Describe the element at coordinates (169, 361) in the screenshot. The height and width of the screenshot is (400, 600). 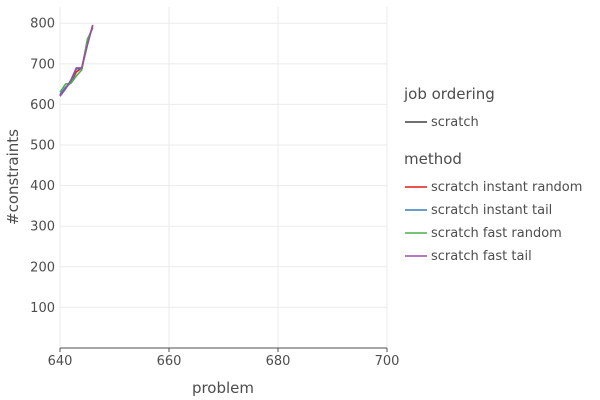
I see `x-tick-label: 660` at that location.